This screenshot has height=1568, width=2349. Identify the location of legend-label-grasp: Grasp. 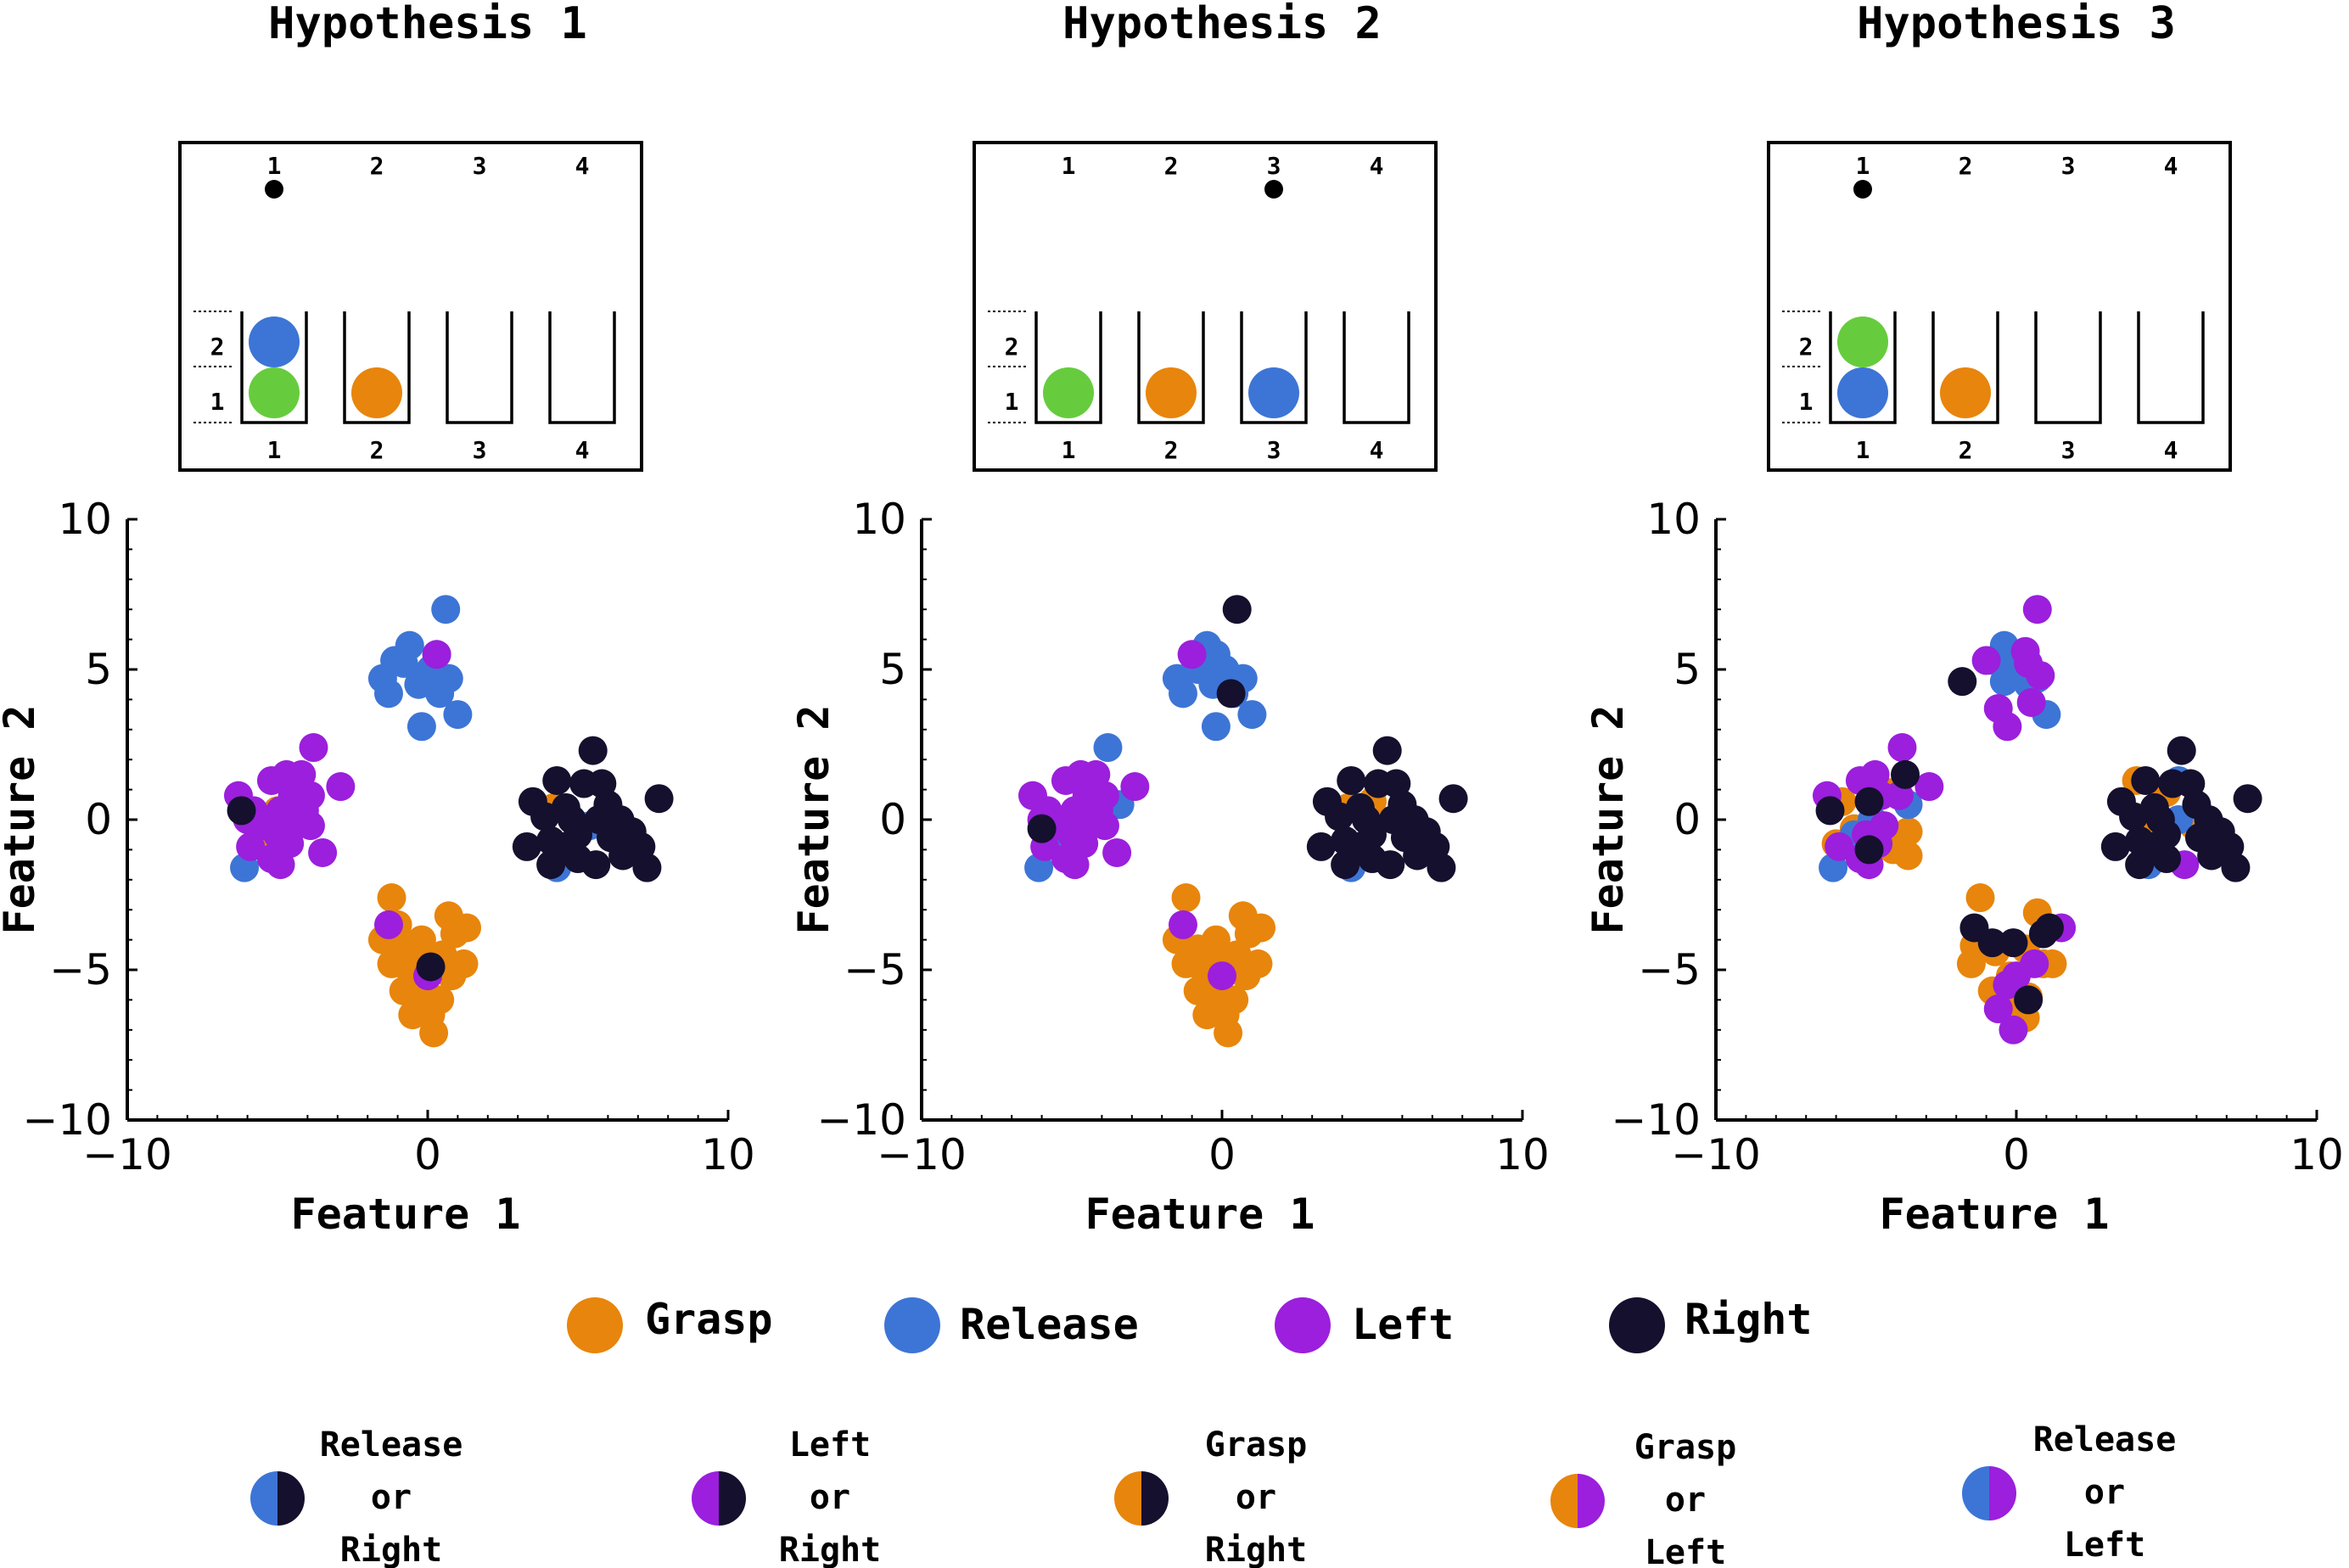
(709, 1319).